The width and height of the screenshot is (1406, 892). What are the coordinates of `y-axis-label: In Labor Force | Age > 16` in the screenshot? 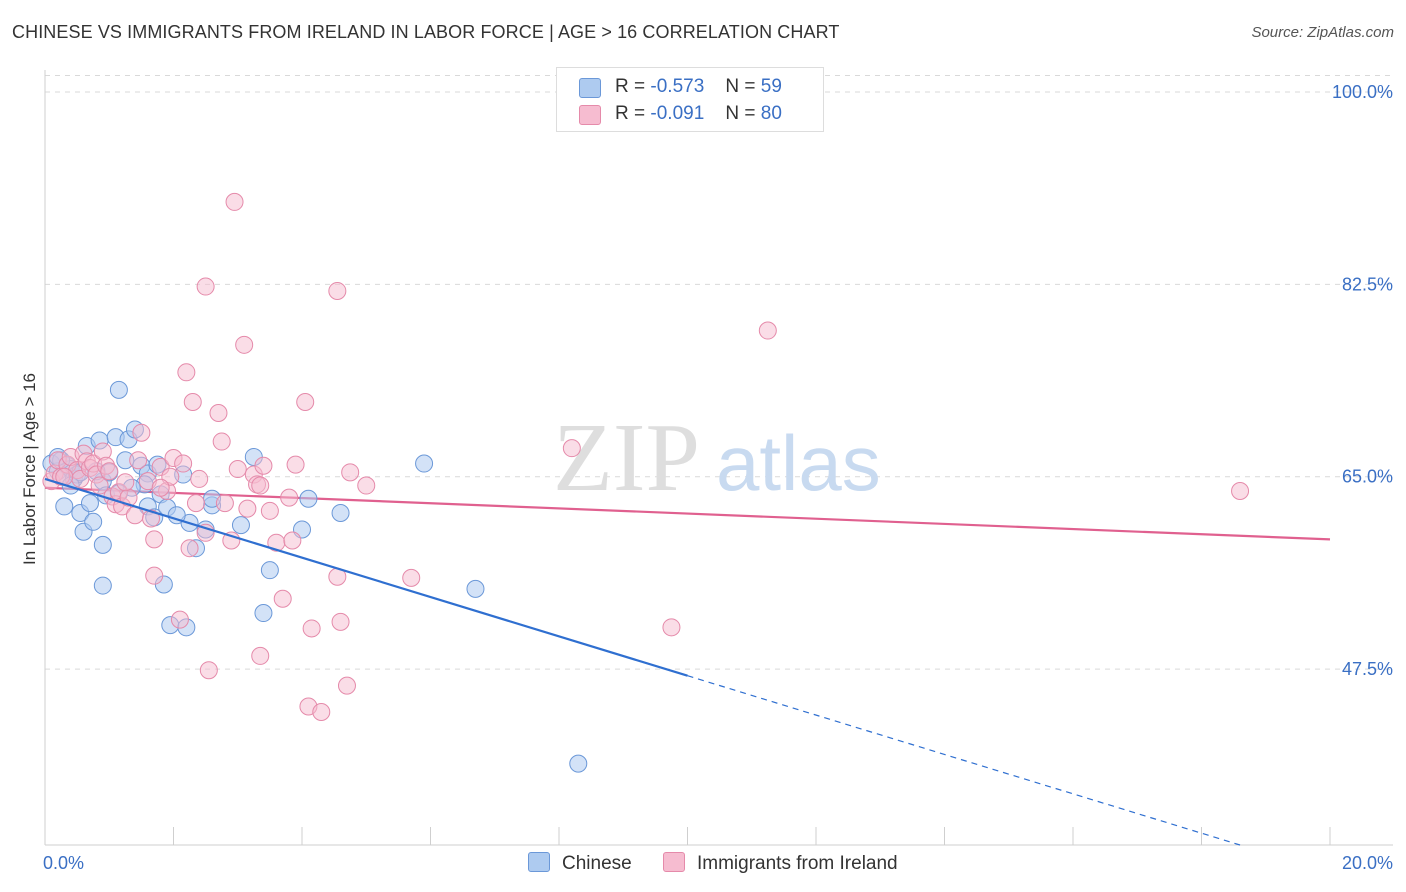 It's located at (29, 468).